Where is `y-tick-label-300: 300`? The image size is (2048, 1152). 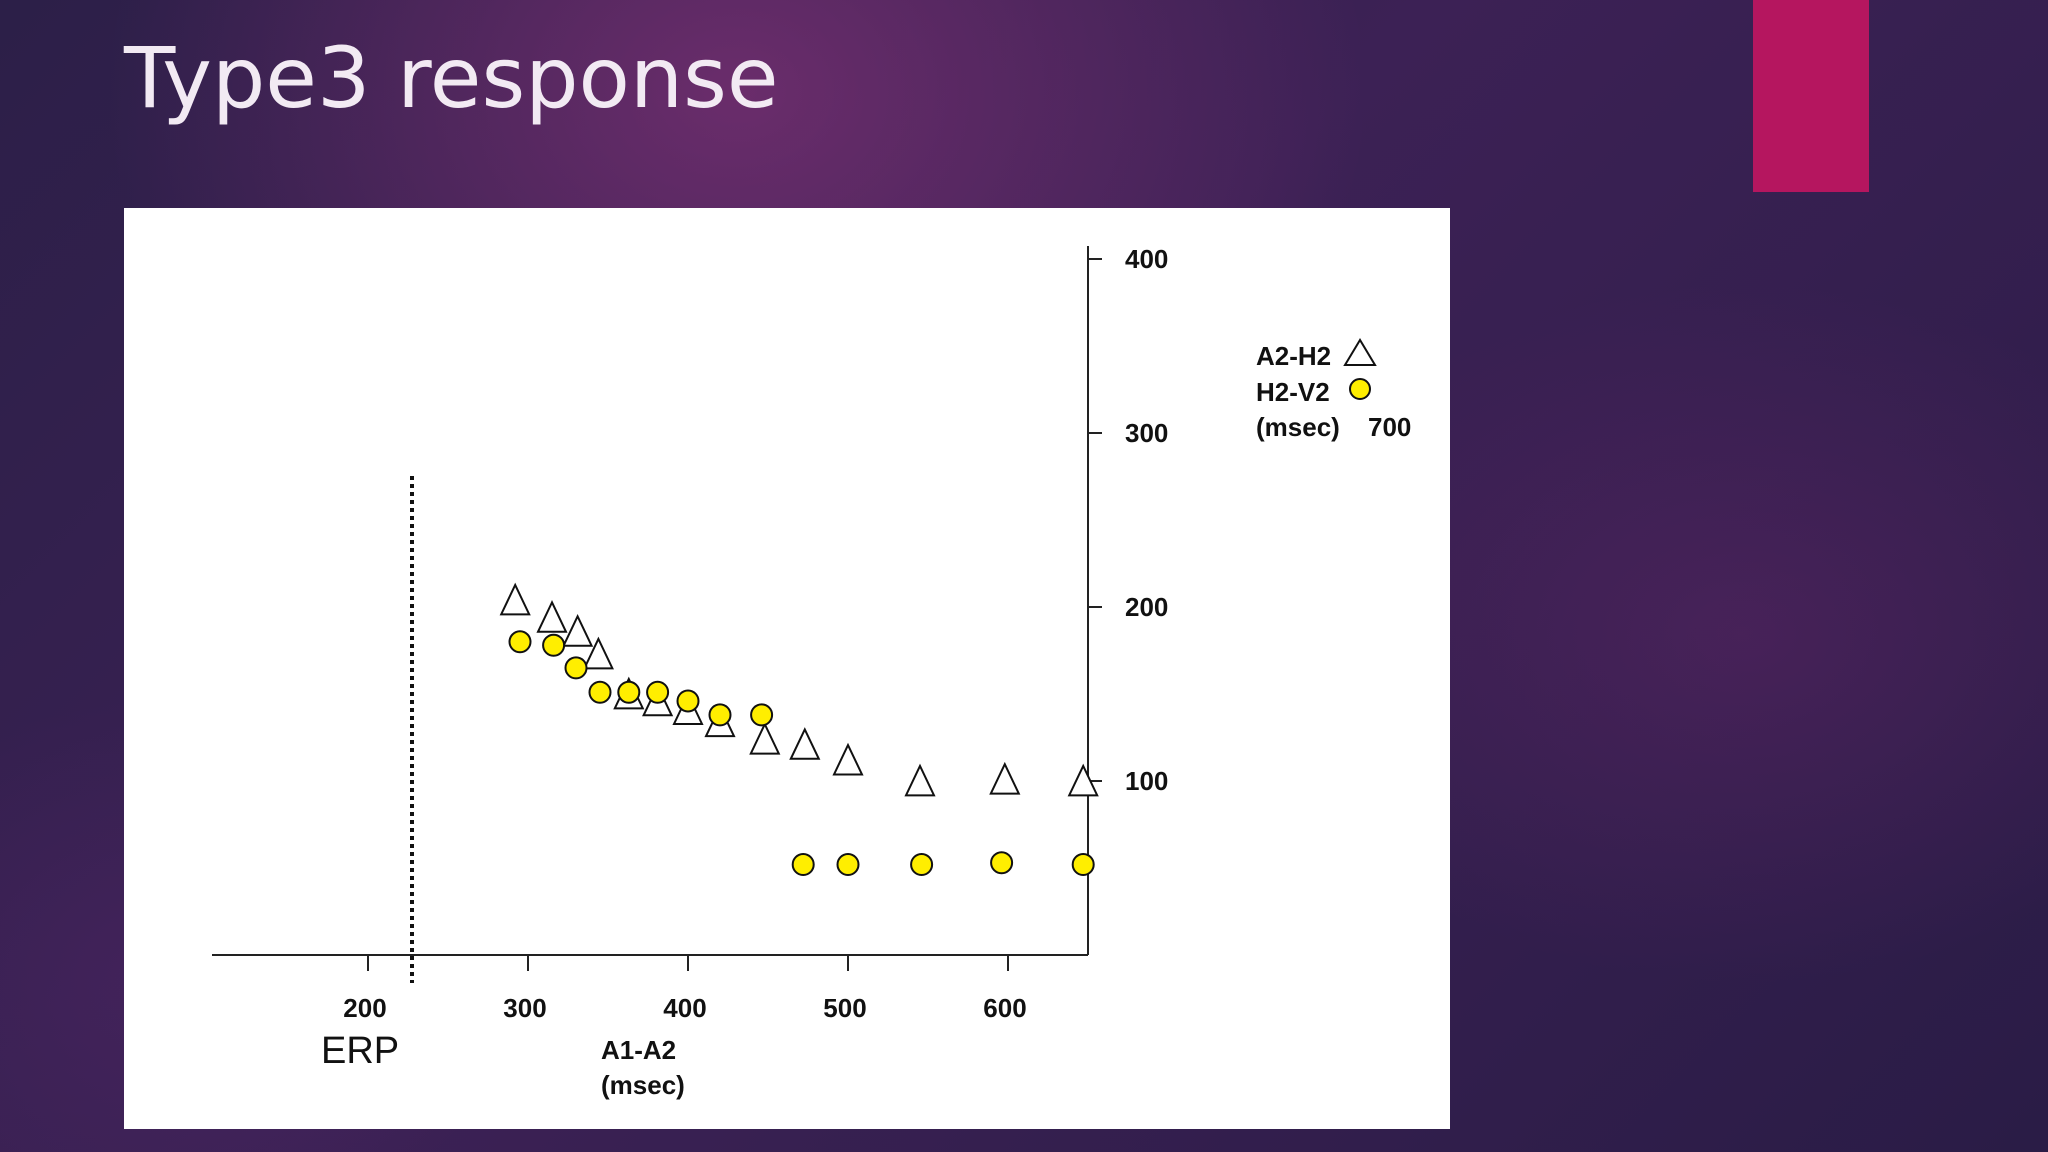 y-tick-label-300: 300 is located at coordinates (1146, 433).